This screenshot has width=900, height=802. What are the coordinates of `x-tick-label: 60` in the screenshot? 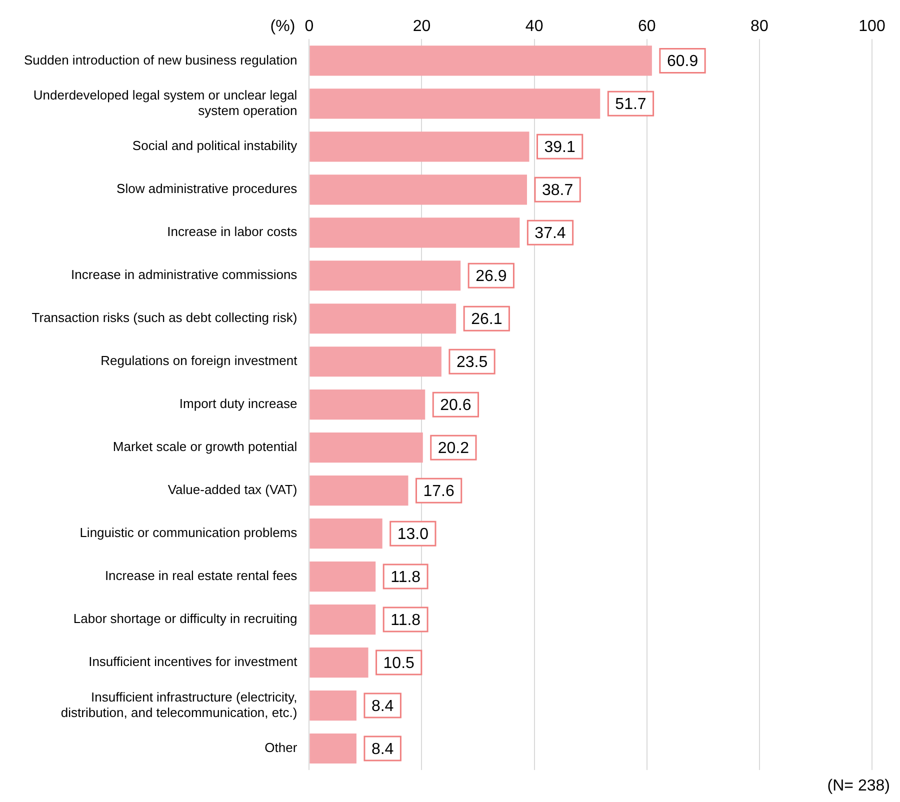 It's located at (647, 27).